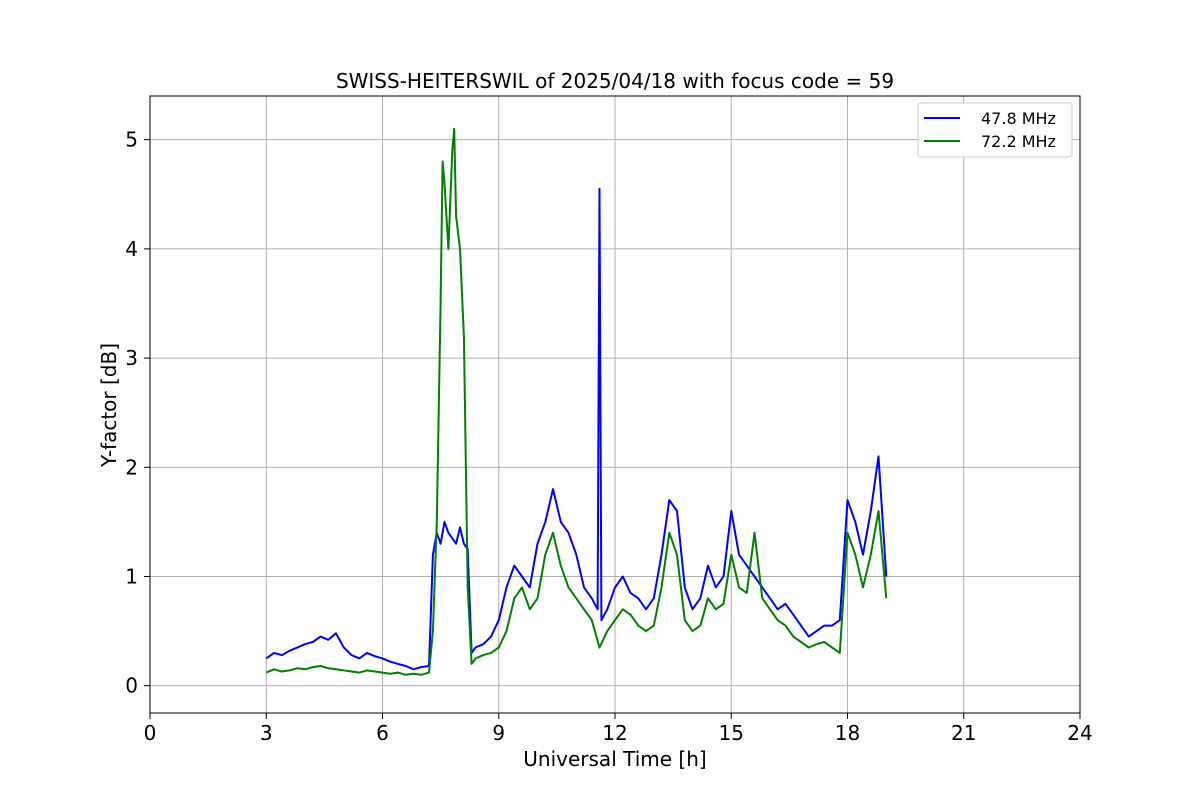  I want to click on legend: 47.8 MHz 72.2 MHz, so click(995, 130).